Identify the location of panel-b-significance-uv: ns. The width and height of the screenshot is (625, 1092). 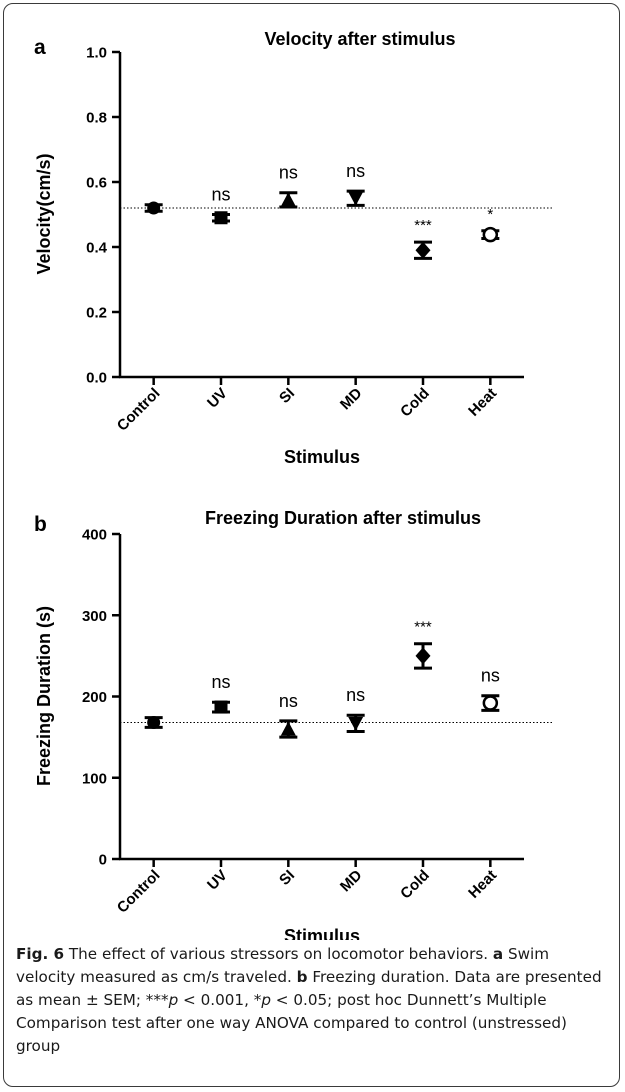
(220, 682).